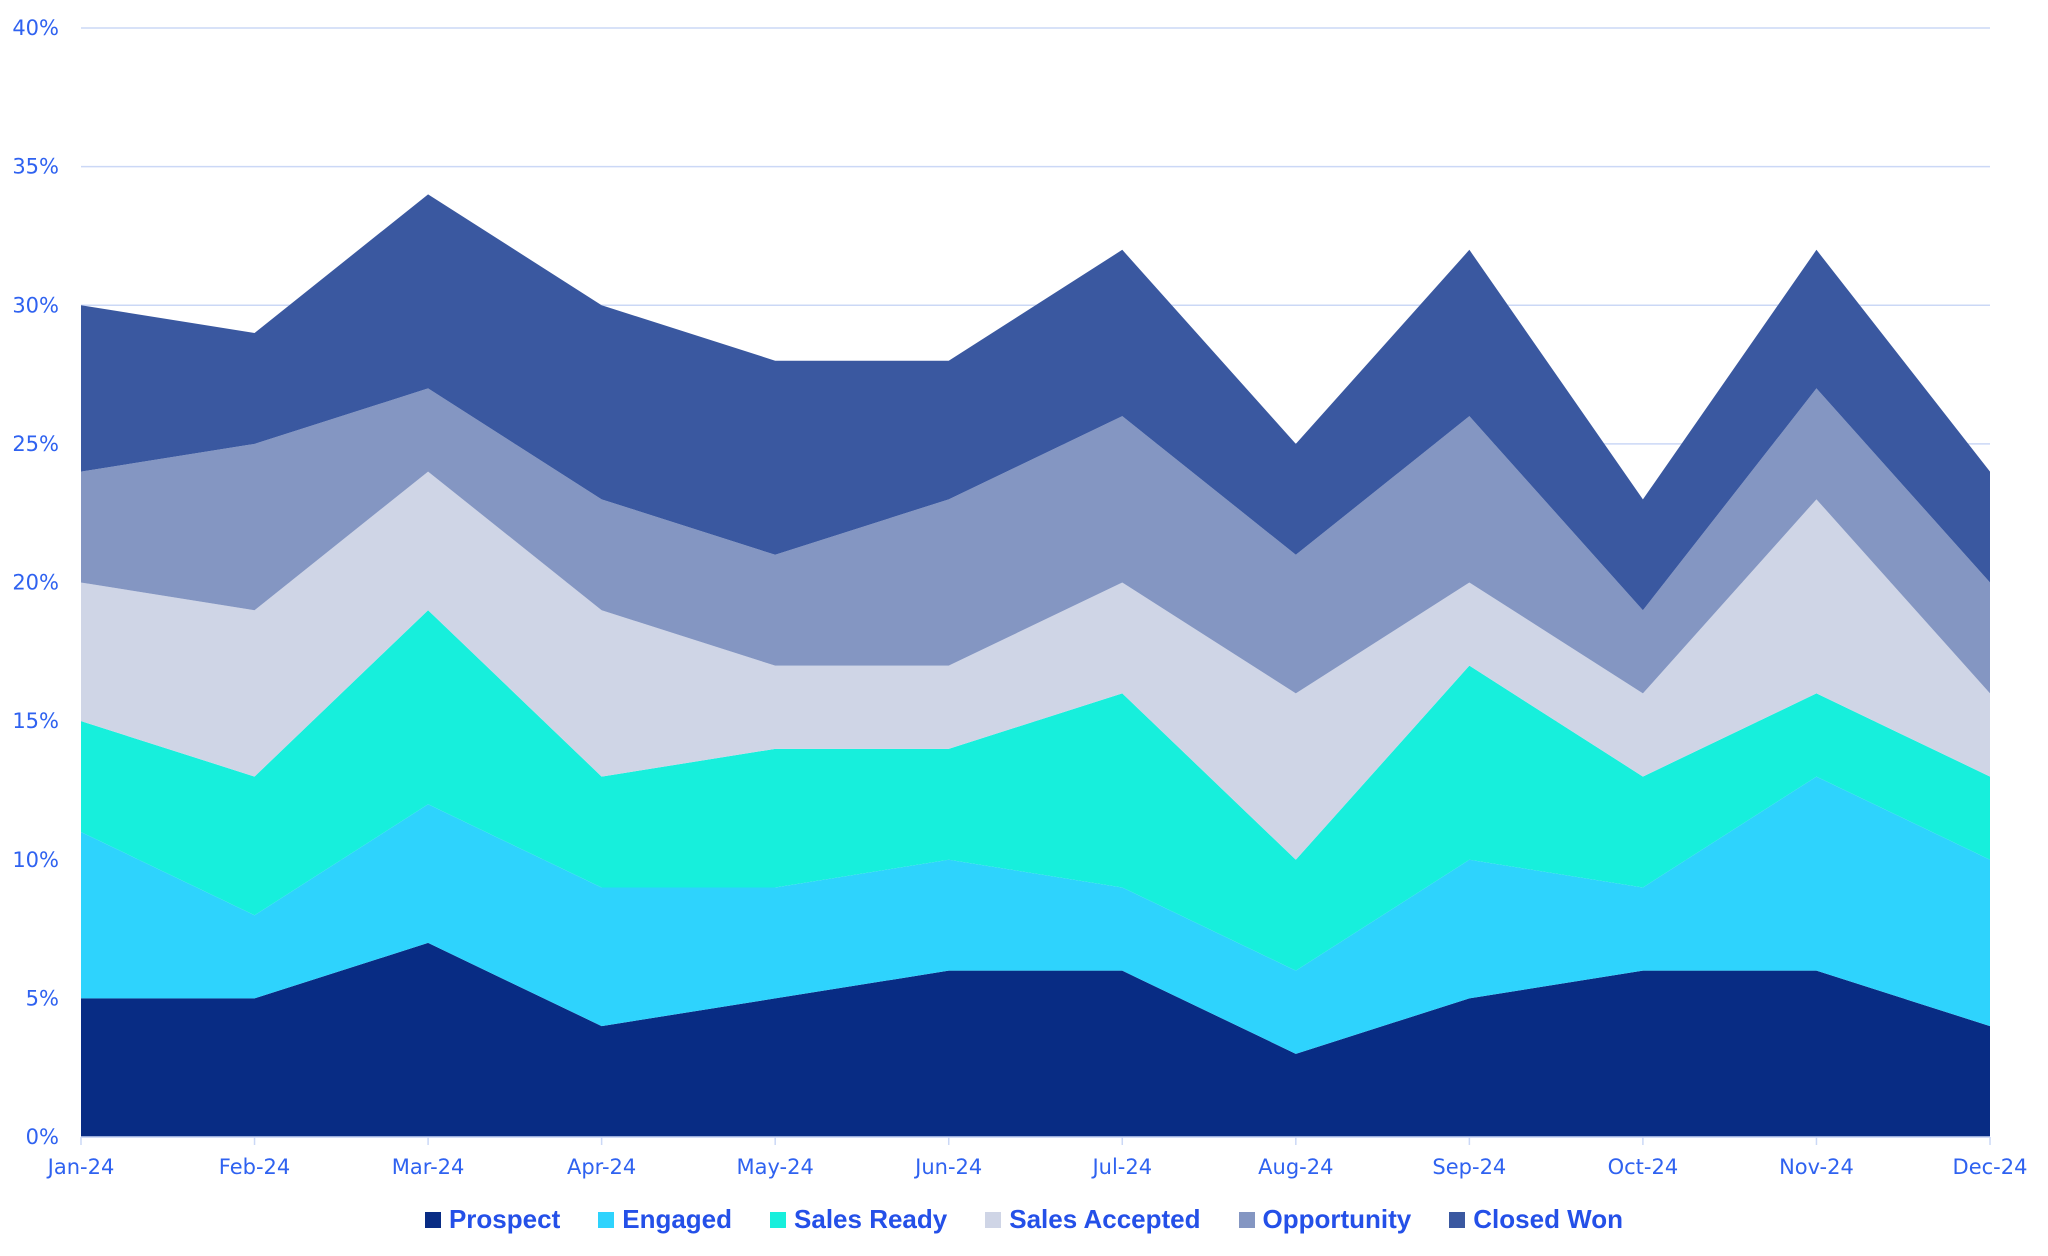 Image resolution: width=2048 pixels, height=1256 pixels. I want to click on x-tick-label: Jan-24, so click(80, 1167).